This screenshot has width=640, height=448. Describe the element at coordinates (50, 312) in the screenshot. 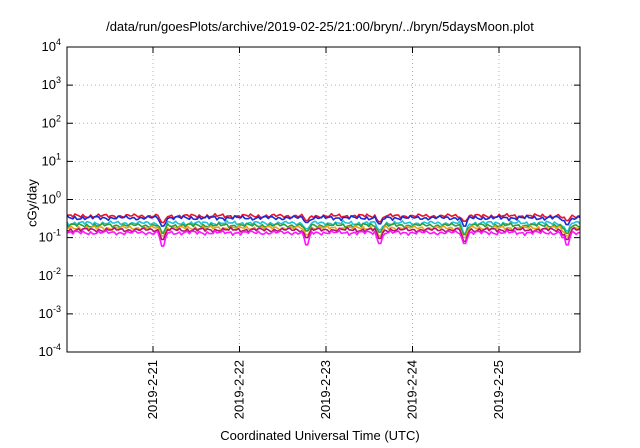

I see `y-tick-label: 10⁻³` at that location.